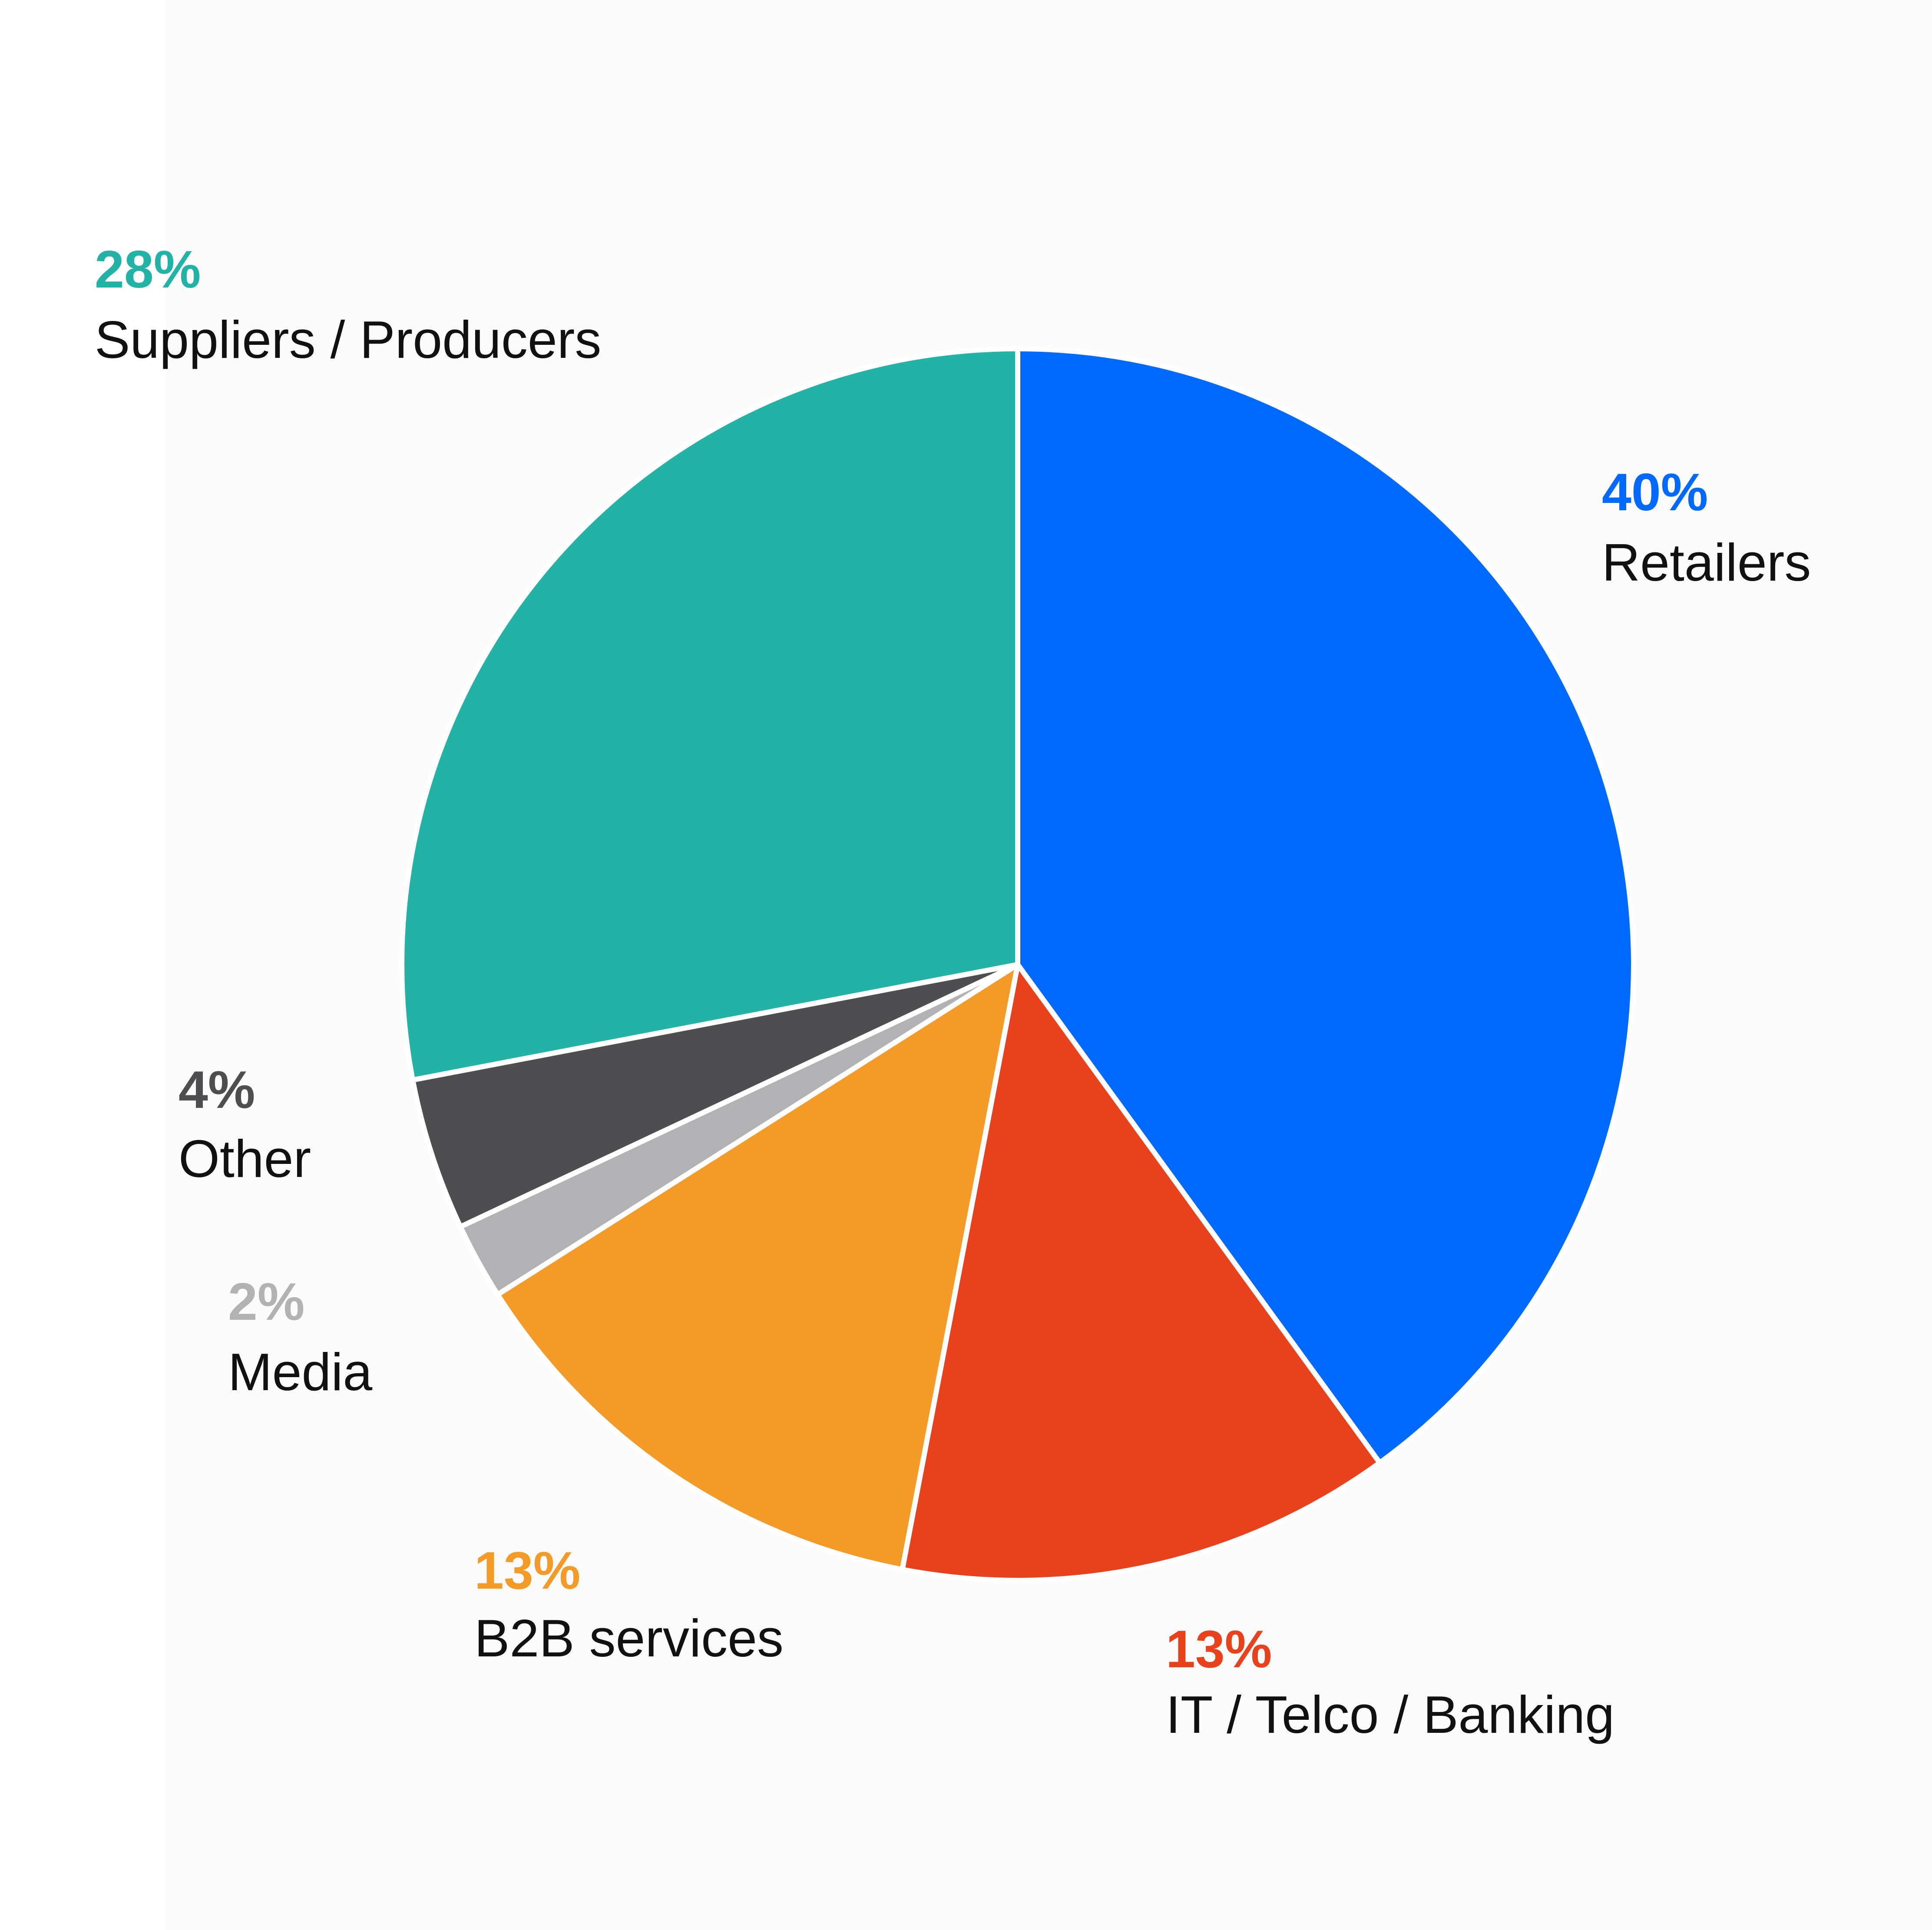  Describe the element at coordinates (266, 1301) in the screenshot. I see `value-label: 2%` at that location.